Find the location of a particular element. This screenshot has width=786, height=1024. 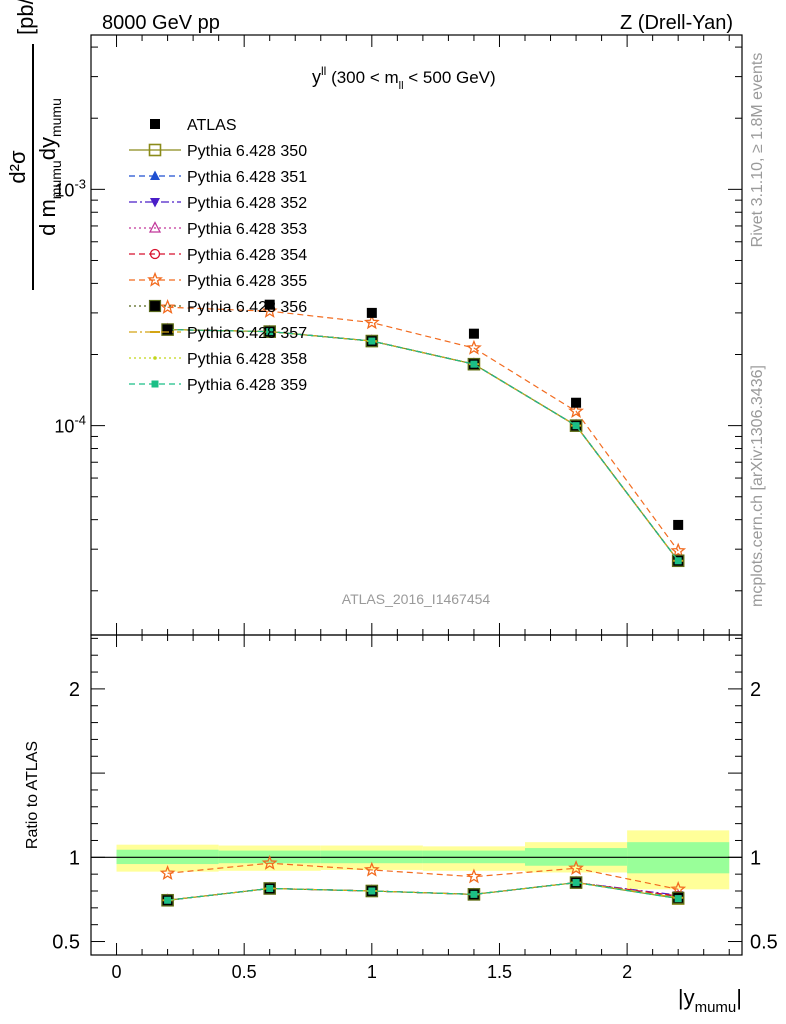

rivet-version-label: Rivet 3.1.10, ≥ 1.8M events is located at coordinates (757, 150).